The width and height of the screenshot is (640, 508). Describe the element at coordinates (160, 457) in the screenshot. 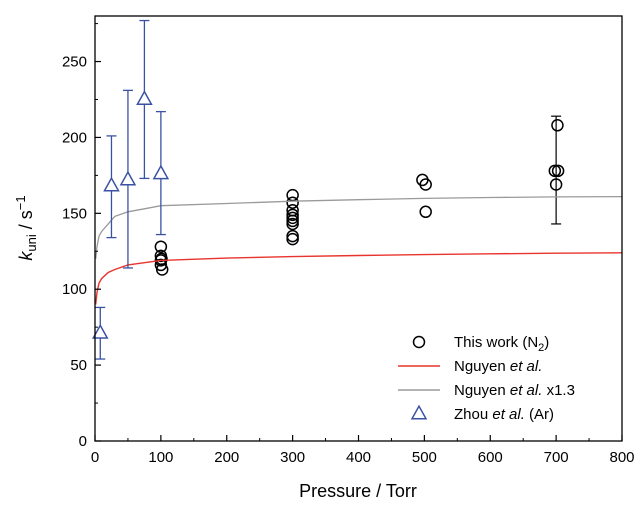

I see `x-tick-label: 100` at that location.